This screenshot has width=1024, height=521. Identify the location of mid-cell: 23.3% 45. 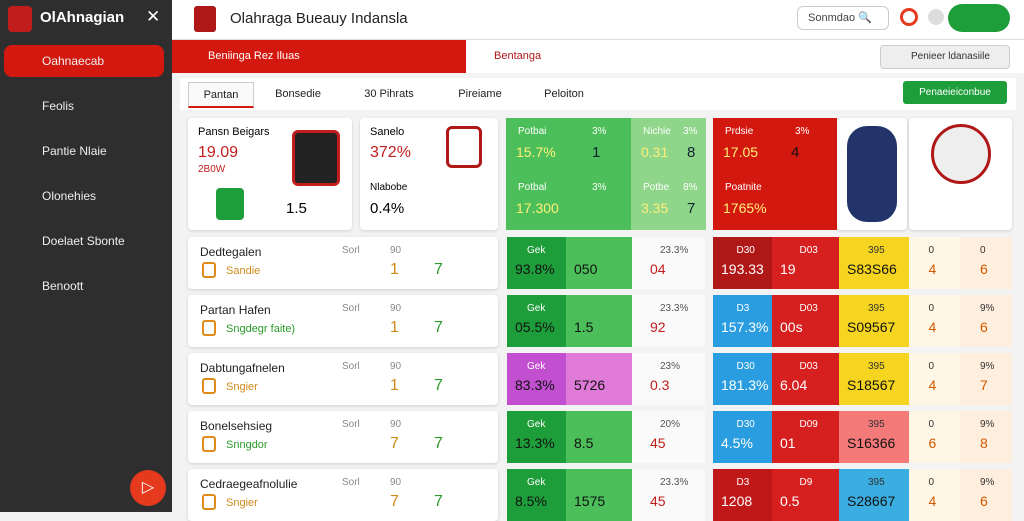
(668, 495).